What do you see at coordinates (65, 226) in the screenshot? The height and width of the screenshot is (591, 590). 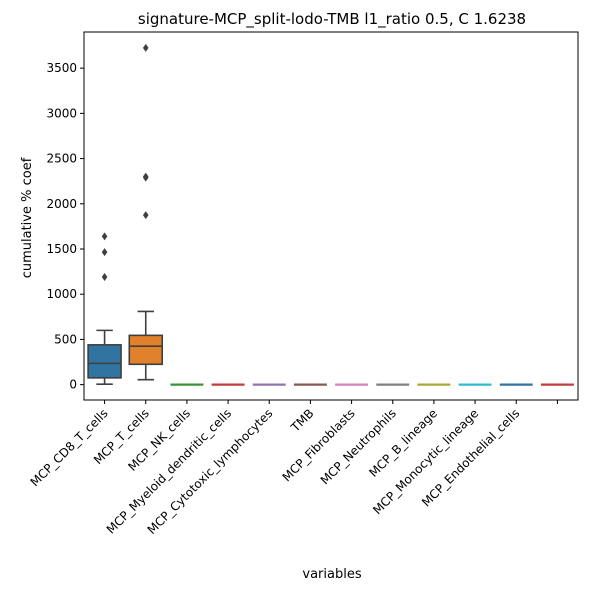 I see `y-axis: 0 500 1000 1500 2000 2500 3000 3500` at bounding box center [65, 226].